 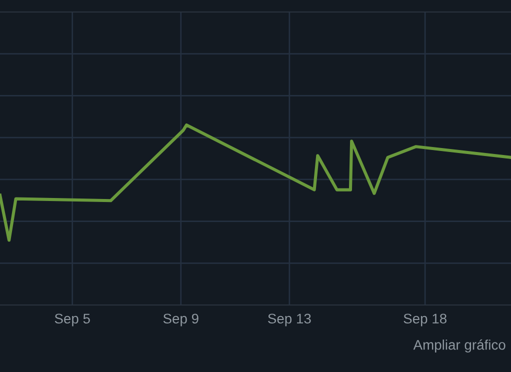 What do you see at coordinates (72, 320) in the screenshot?
I see `x-tick-label: Sep 5` at bounding box center [72, 320].